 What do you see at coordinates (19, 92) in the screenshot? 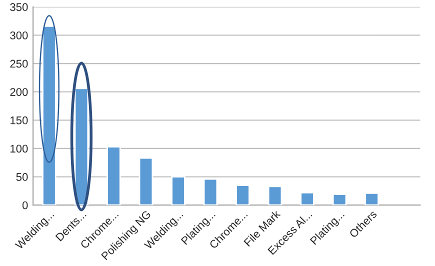
I see `y-tick-label: 200` at bounding box center [19, 92].